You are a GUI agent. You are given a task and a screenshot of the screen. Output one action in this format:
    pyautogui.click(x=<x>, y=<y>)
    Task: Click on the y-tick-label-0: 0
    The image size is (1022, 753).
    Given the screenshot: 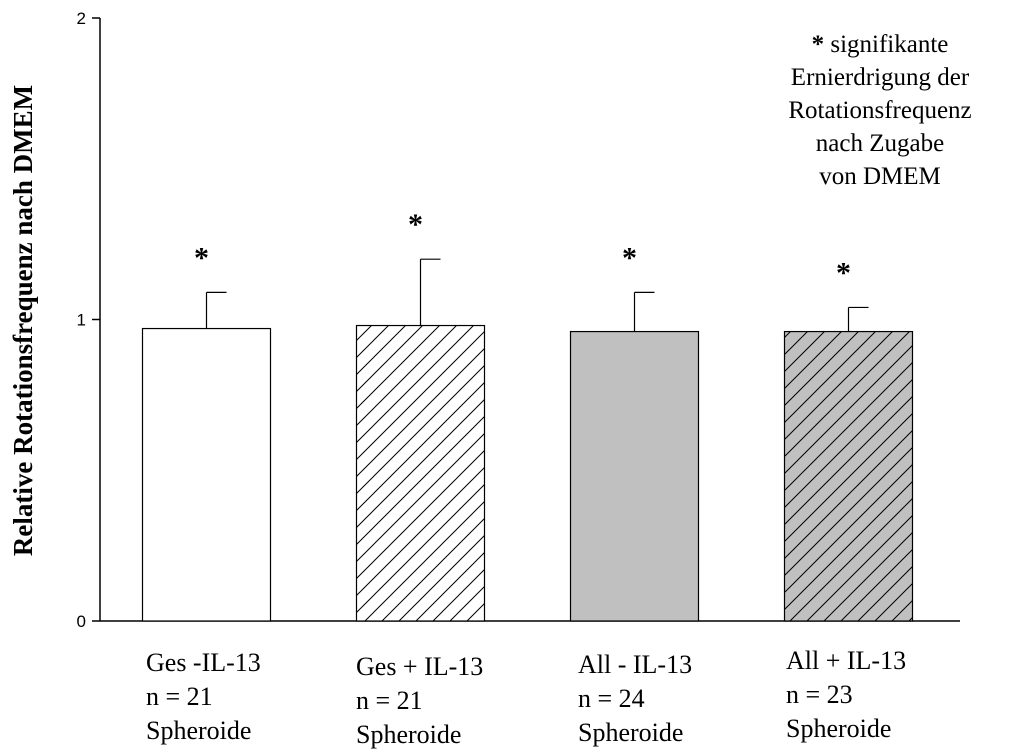 What is the action you would take?
    pyautogui.click(x=81, y=621)
    